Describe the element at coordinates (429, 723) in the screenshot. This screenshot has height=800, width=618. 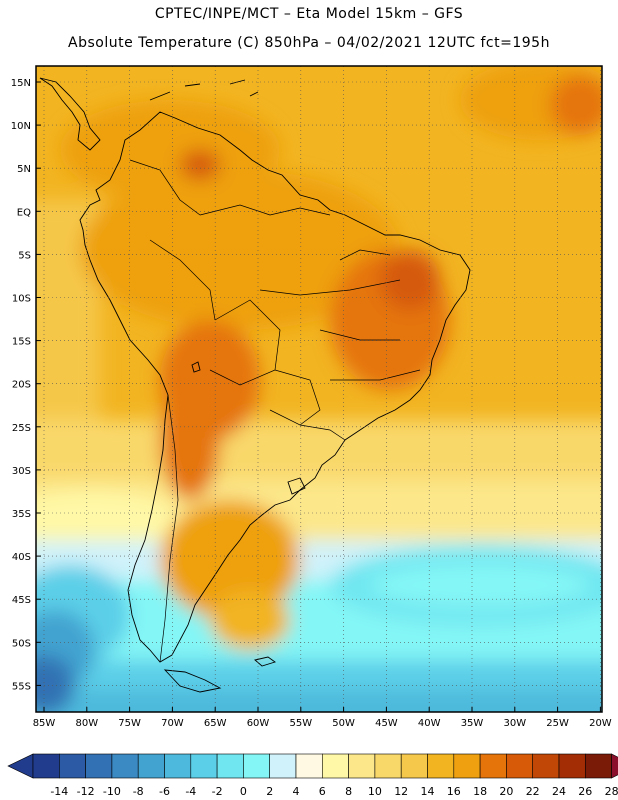
I see `lon-label: 40W` at that location.